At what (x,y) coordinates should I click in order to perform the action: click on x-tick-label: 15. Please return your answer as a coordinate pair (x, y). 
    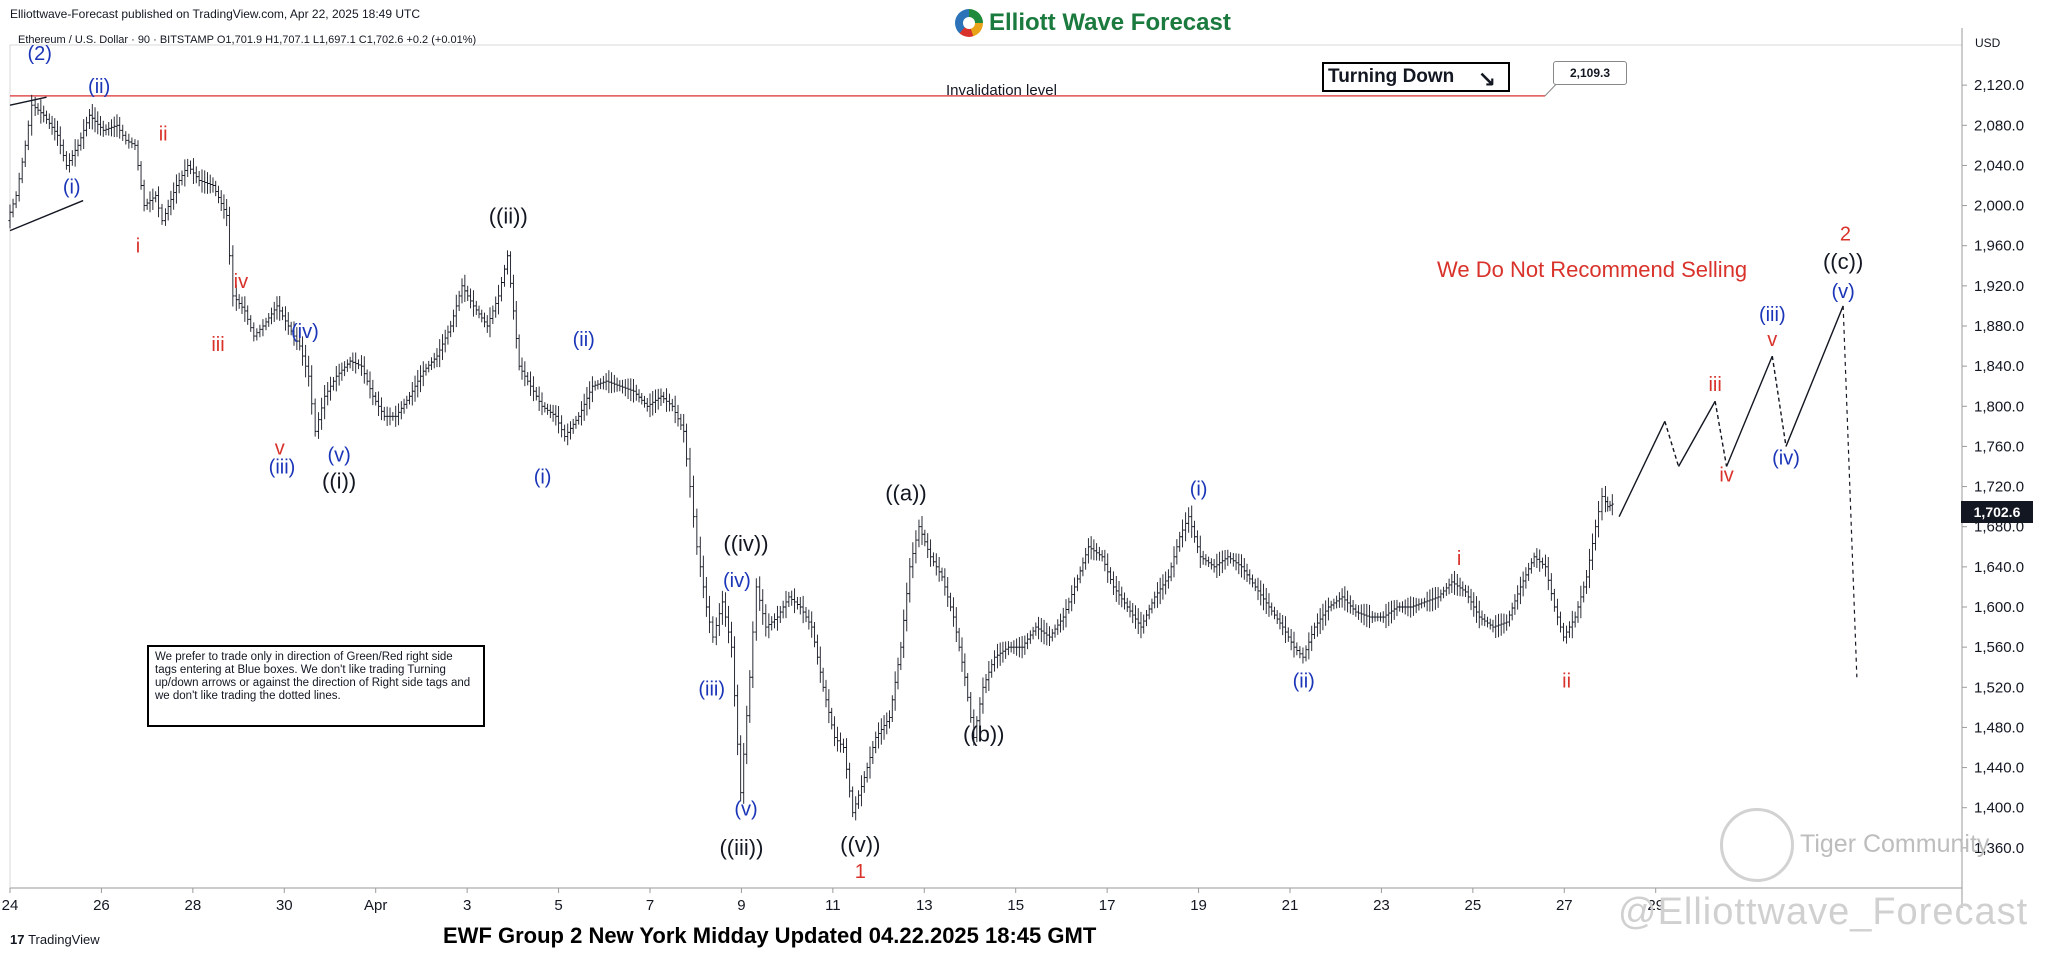
    Looking at the image, I should click on (1015, 905).